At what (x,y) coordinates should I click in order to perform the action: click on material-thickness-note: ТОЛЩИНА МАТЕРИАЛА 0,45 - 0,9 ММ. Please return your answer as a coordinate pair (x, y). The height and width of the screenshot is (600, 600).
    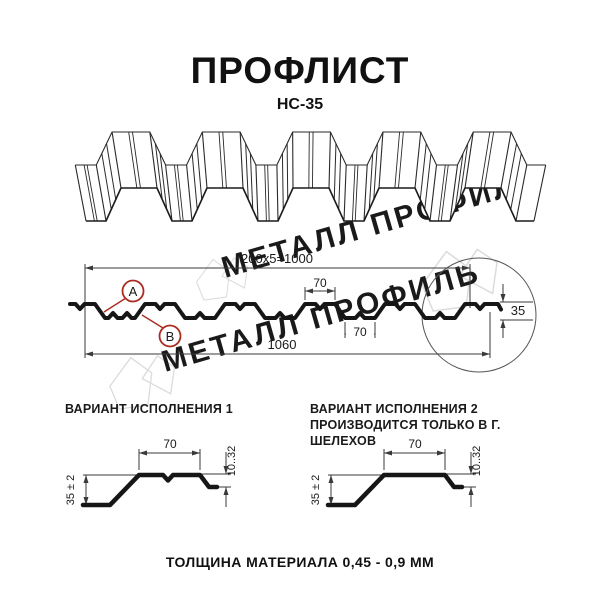
    Looking at the image, I should click on (300, 562).